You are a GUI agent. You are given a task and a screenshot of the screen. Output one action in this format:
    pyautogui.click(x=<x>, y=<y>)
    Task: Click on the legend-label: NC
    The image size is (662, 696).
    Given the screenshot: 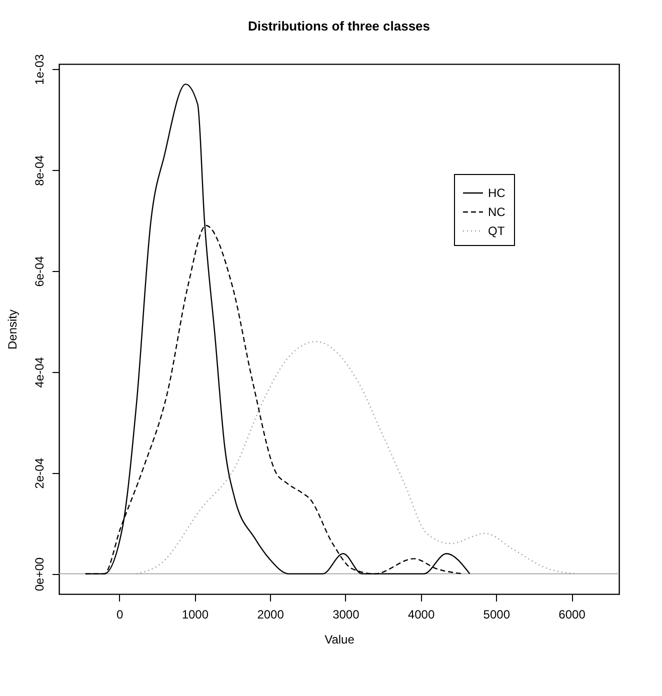 What is the action you would take?
    pyautogui.click(x=497, y=212)
    